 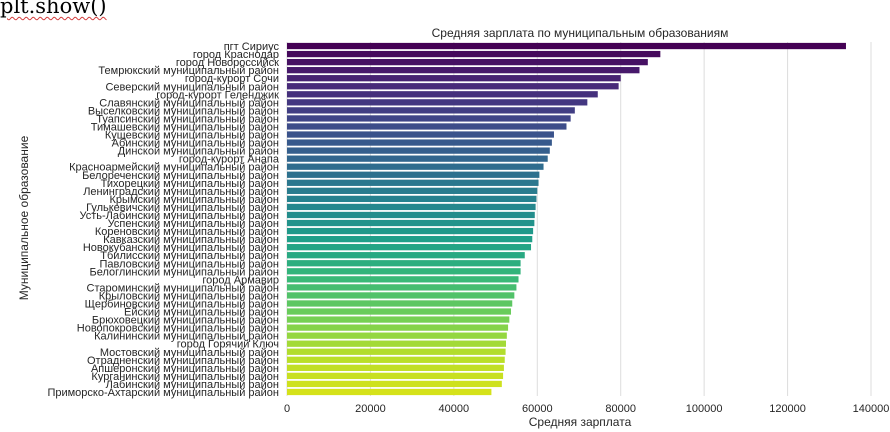 What do you see at coordinates (454, 409) in the screenshot?
I see `x-tick-label: 40000` at bounding box center [454, 409].